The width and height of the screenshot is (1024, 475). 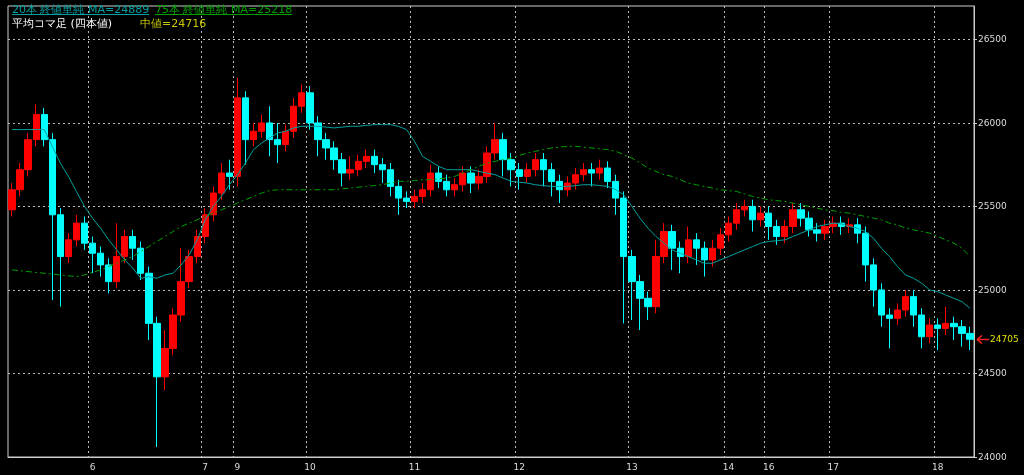 What do you see at coordinates (992, 39) in the screenshot?
I see `y-tick-label: 26500` at bounding box center [992, 39].